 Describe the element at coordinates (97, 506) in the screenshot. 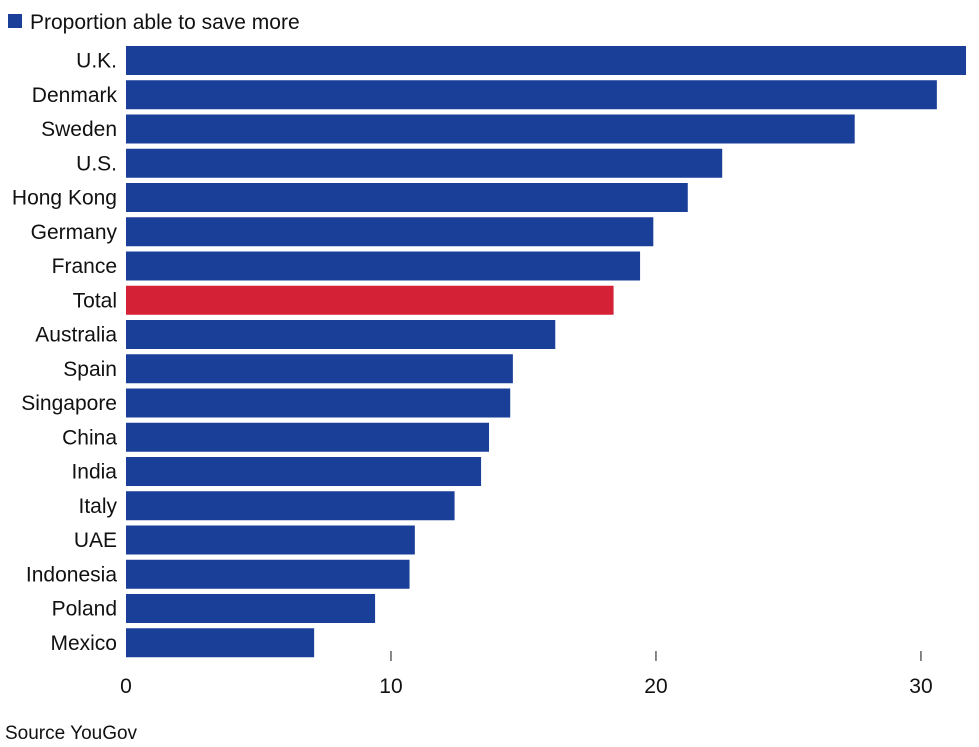

I see `category-label: Italy` at that location.